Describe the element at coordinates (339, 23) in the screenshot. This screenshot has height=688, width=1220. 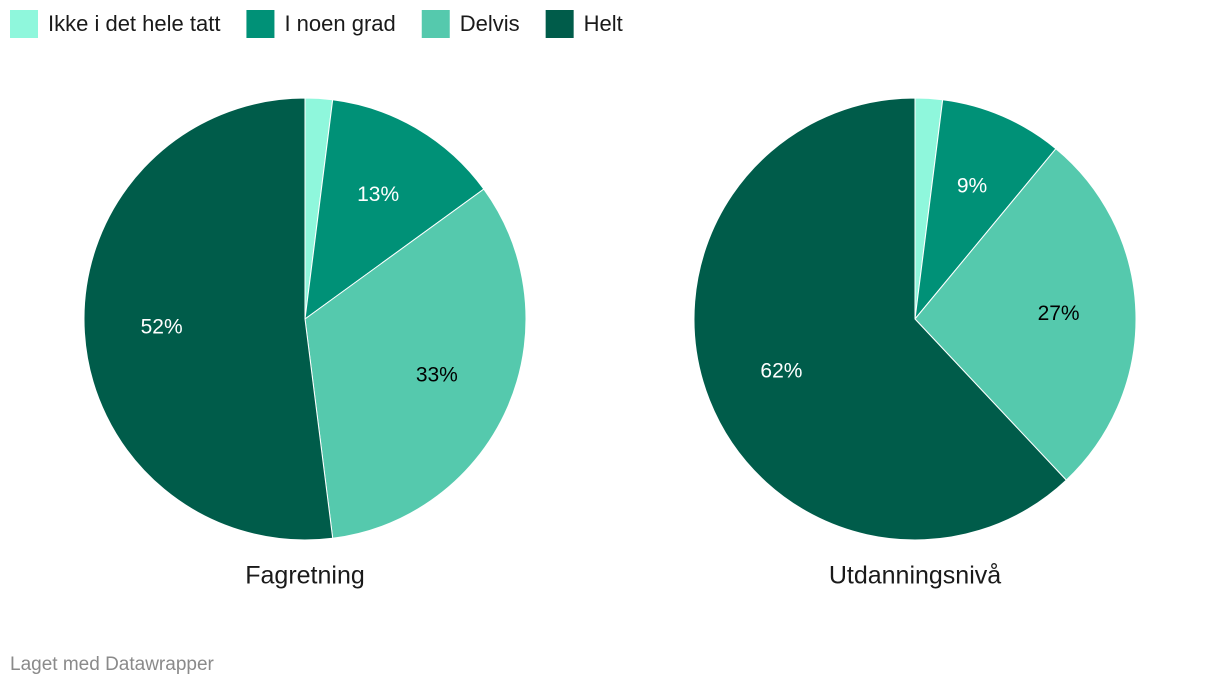
I see `legend-label: I noen grad` at that location.